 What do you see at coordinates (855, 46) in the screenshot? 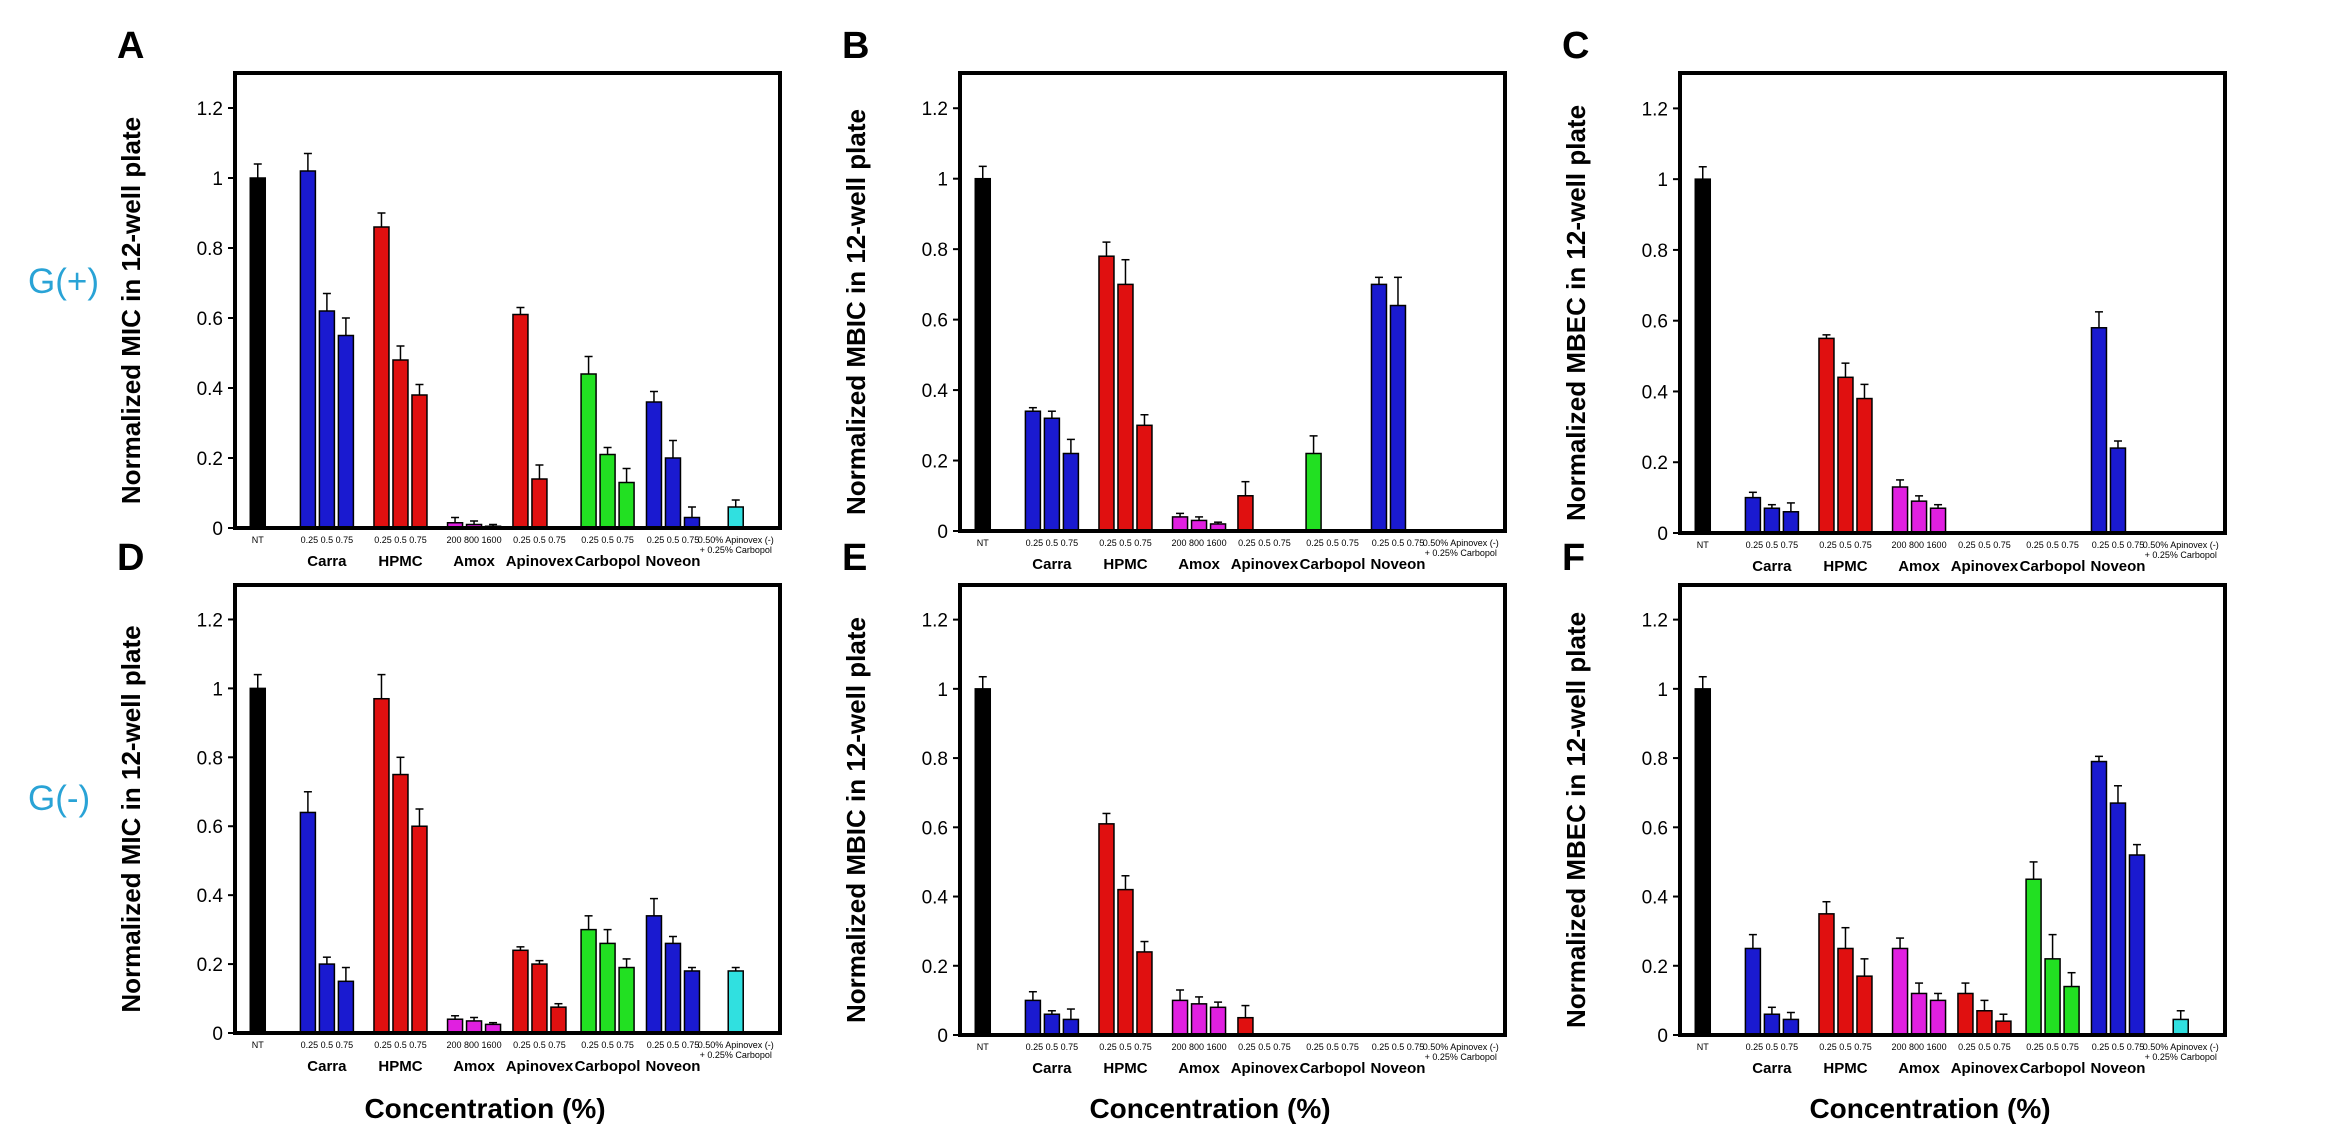
I see `panel-letter: B` at bounding box center [855, 46].